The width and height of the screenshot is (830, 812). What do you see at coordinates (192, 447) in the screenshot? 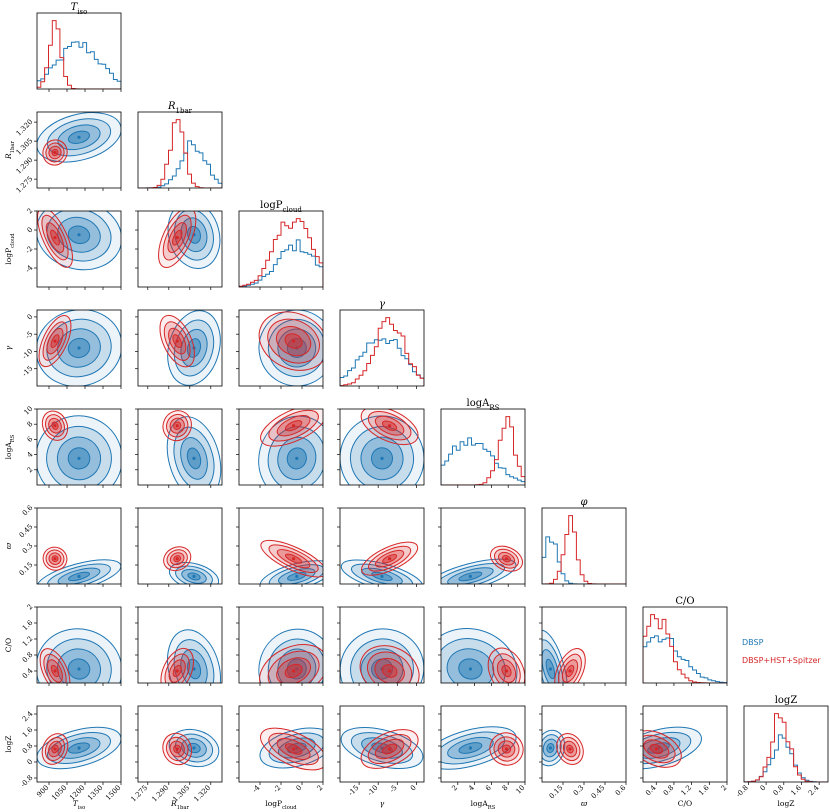
I see `panel-logARS-R1bar` at bounding box center [192, 447].